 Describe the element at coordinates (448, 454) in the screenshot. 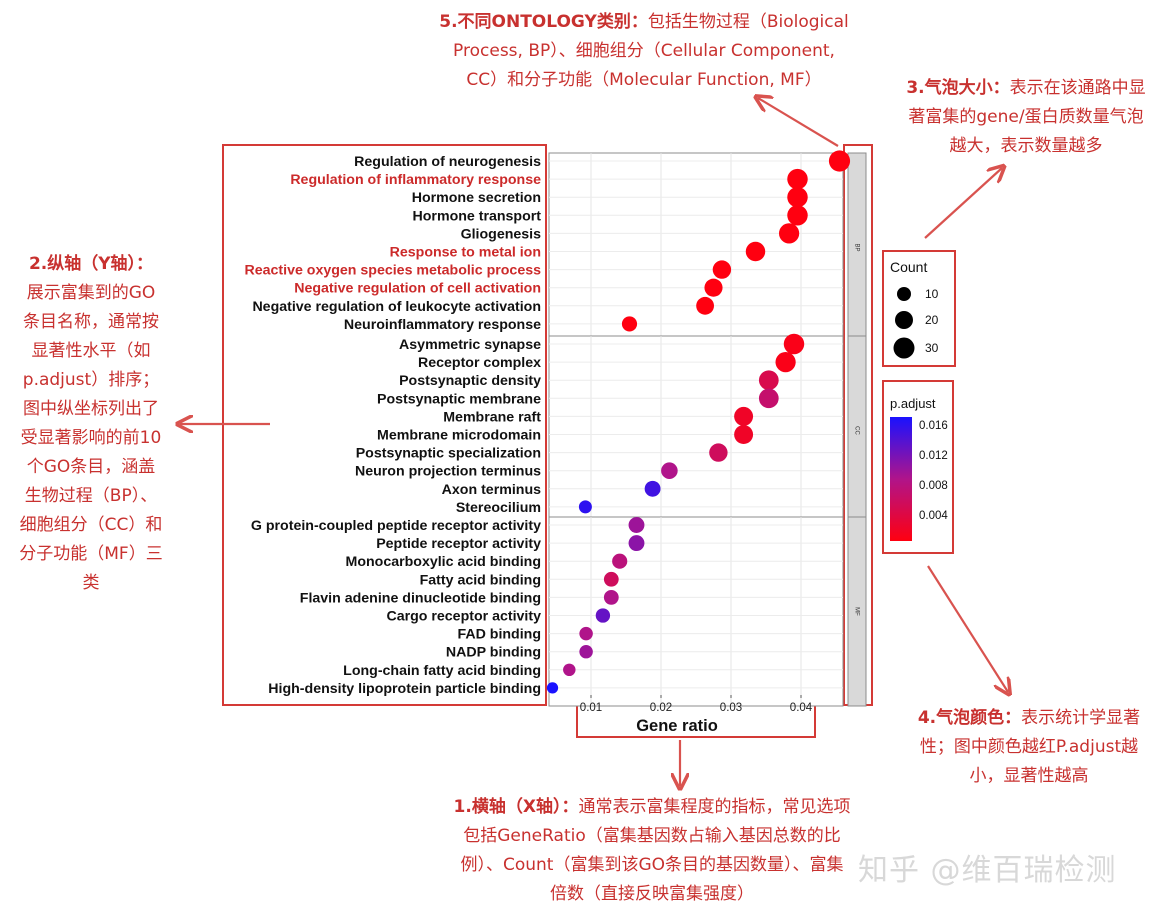

I see `term-label: Postsynaptic specialization` at that location.